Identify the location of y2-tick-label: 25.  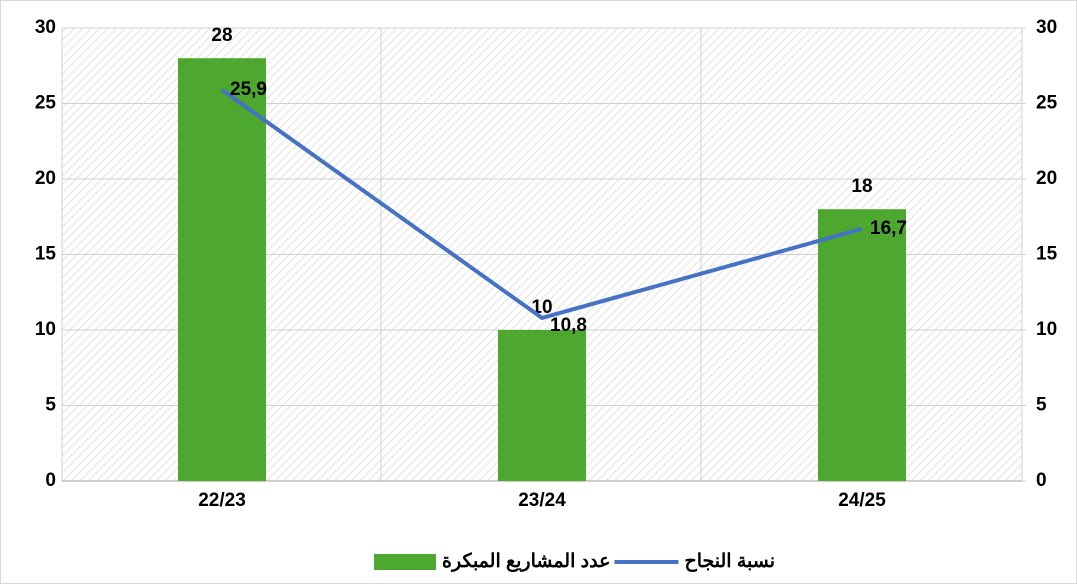
(1047, 103).